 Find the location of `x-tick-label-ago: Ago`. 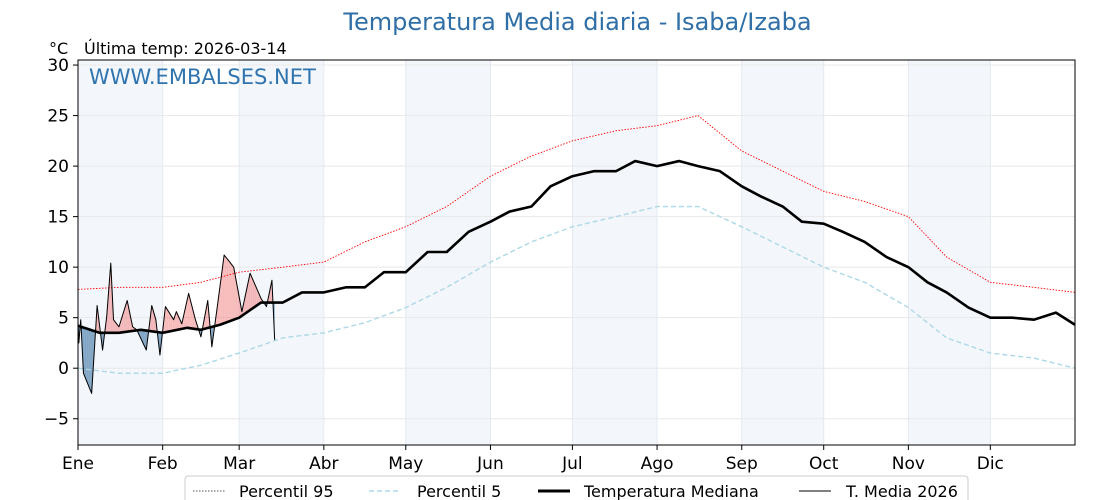

x-tick-label-ago: Ago is located at coordinates (657, 464).